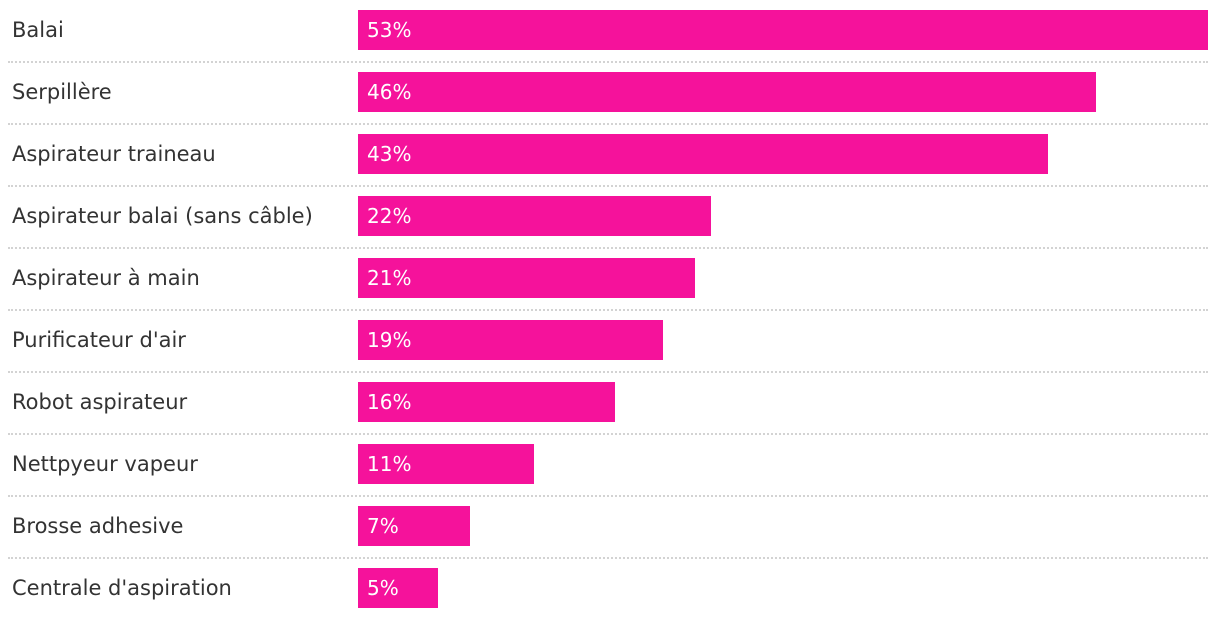  What do you see at coordinates (510, 340) in the screenshot?
I see `bar: 19%` at bounding box center [510, 340].